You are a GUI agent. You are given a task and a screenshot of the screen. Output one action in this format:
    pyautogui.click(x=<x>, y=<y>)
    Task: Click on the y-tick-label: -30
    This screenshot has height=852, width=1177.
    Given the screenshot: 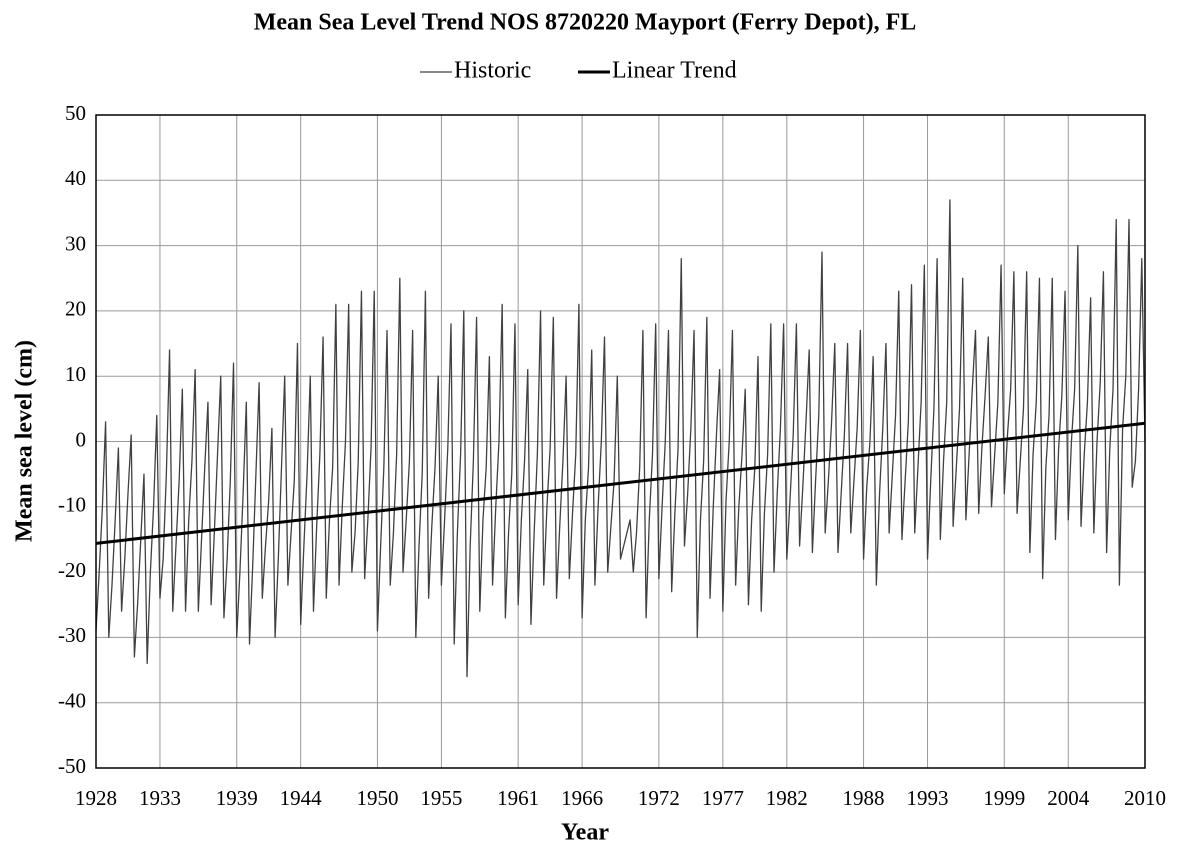 What is the action you would take?
    pyautogui.click(x=72, y=635)
    